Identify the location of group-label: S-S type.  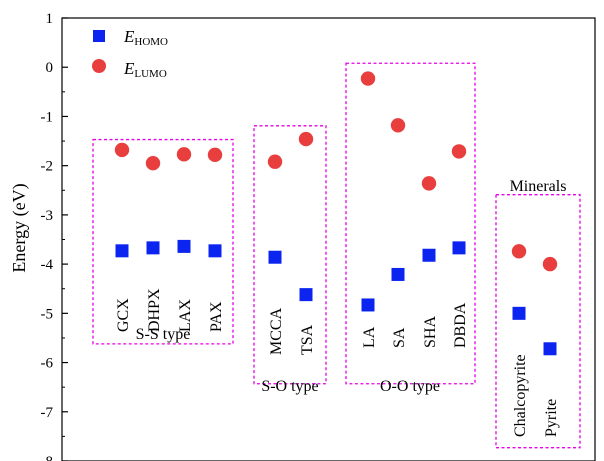
(163, 334).